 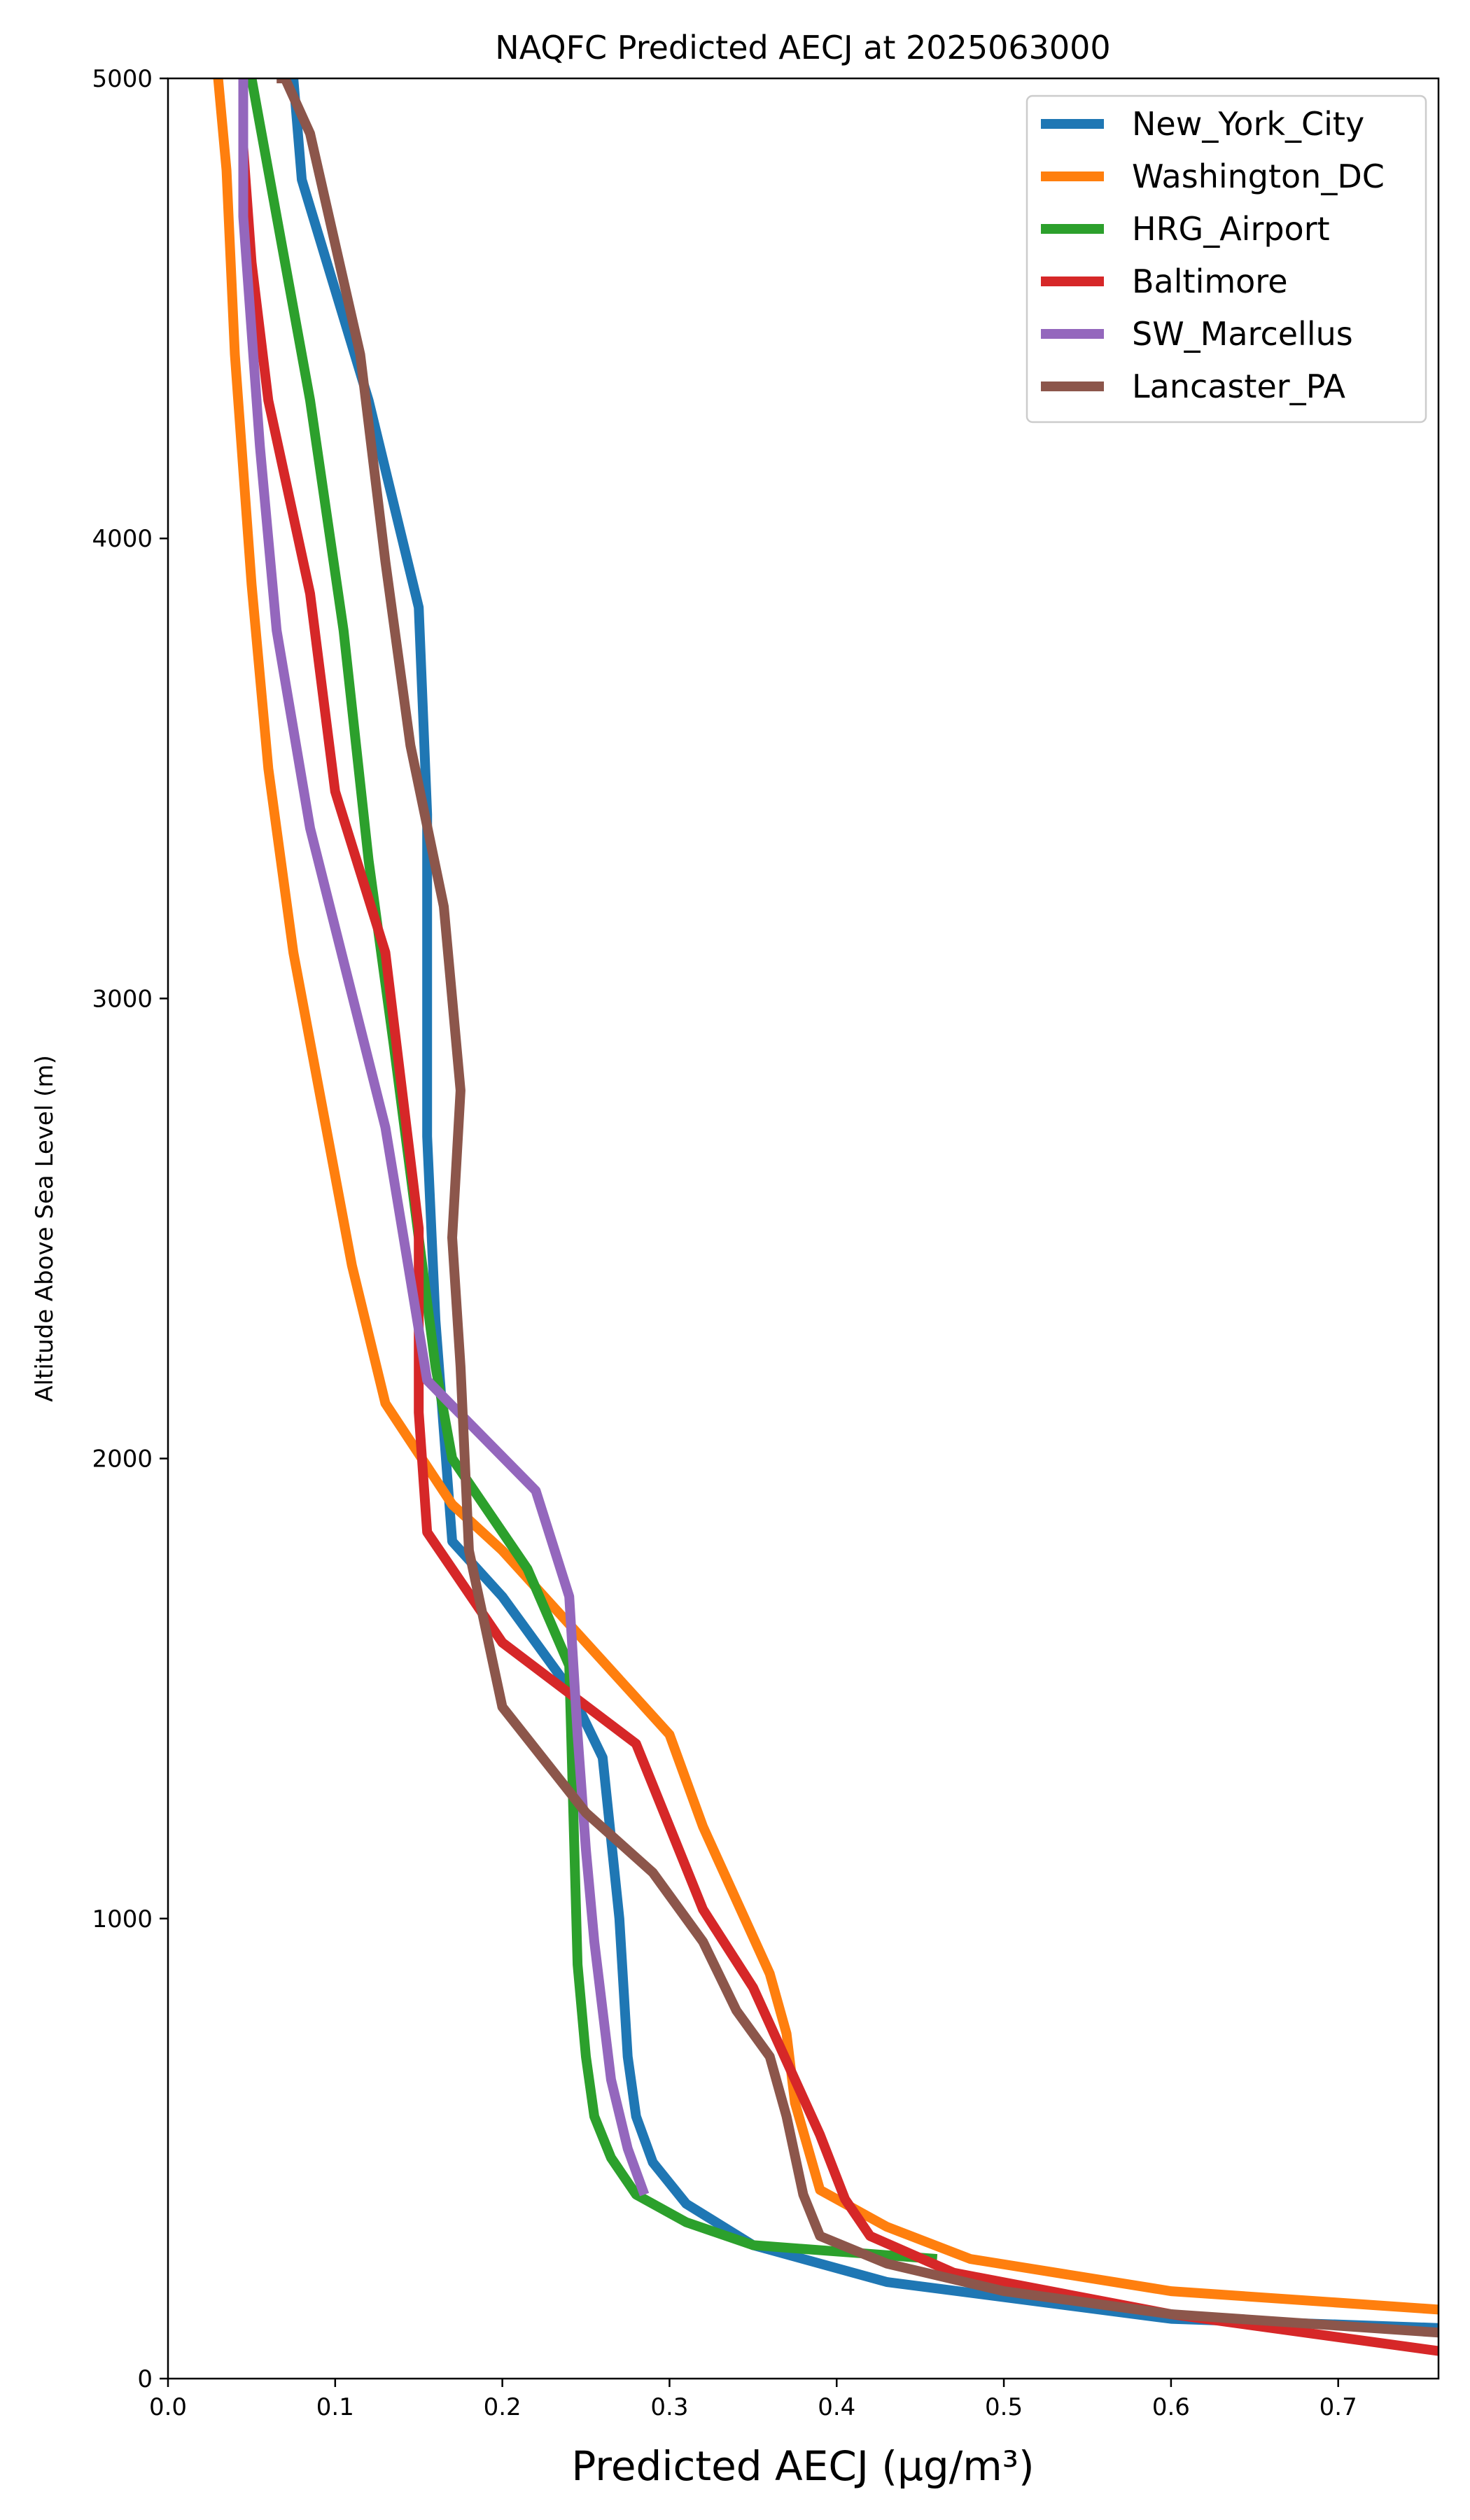 What do you see at coordinates (503, 2407) in the screenshot?
I see `x-tick-label: 0.2` at bounding box center [503, 2407].